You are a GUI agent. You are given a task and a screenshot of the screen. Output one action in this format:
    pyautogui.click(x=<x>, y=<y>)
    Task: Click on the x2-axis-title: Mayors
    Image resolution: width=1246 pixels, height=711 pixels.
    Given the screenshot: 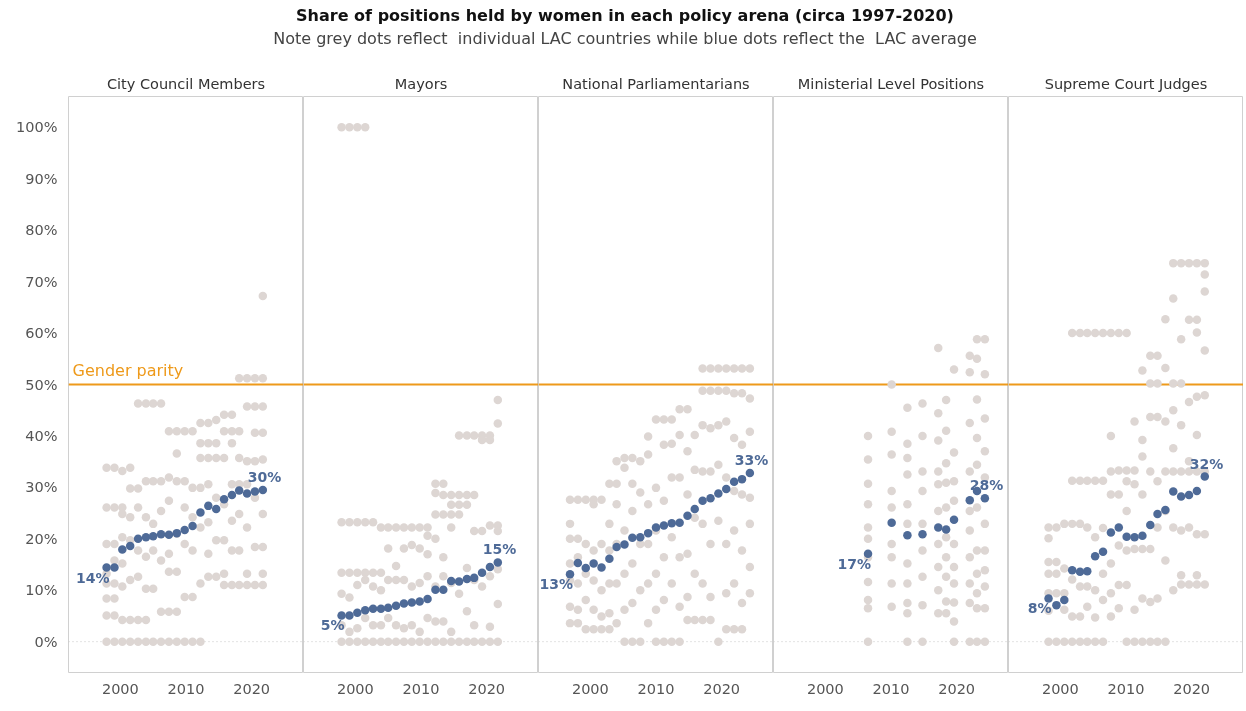 What is the action you would take?
    pyautogui.click(x=421, y=83)
    